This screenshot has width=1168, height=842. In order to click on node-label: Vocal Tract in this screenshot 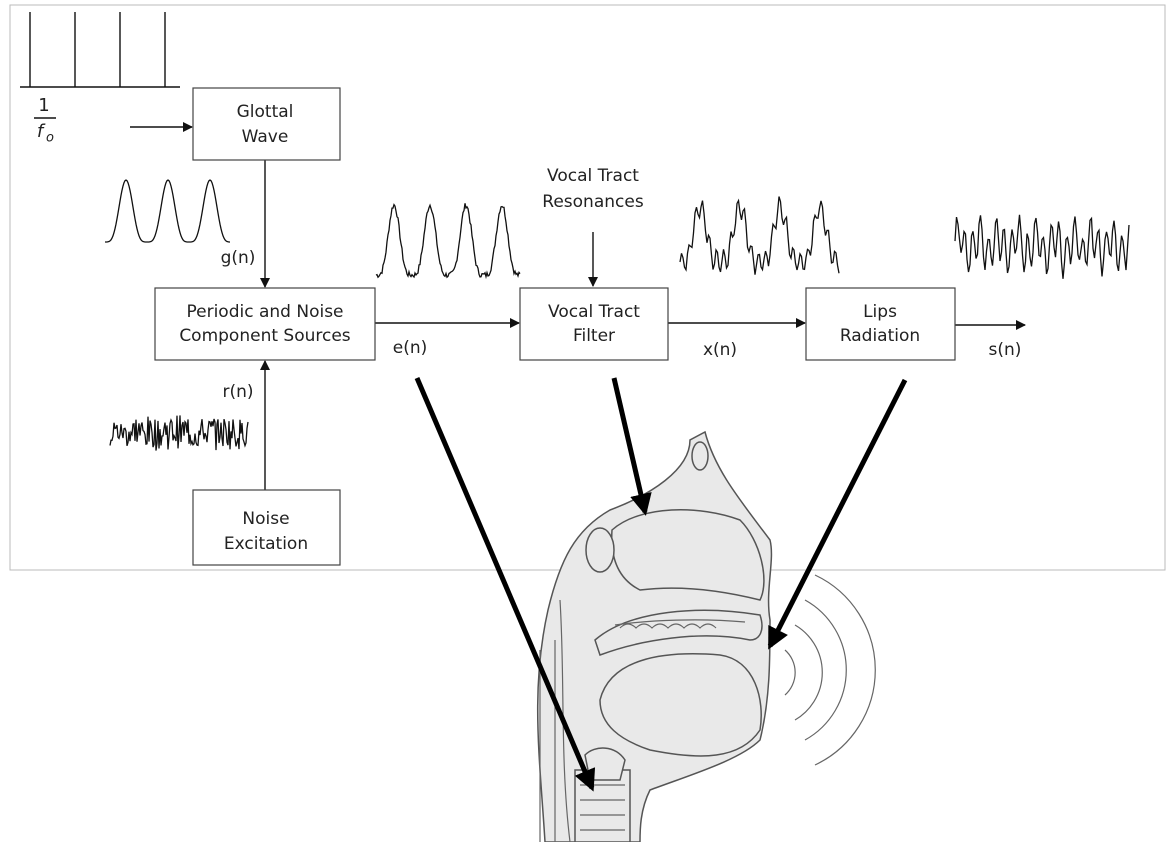, I will do `click(594, 312)`.